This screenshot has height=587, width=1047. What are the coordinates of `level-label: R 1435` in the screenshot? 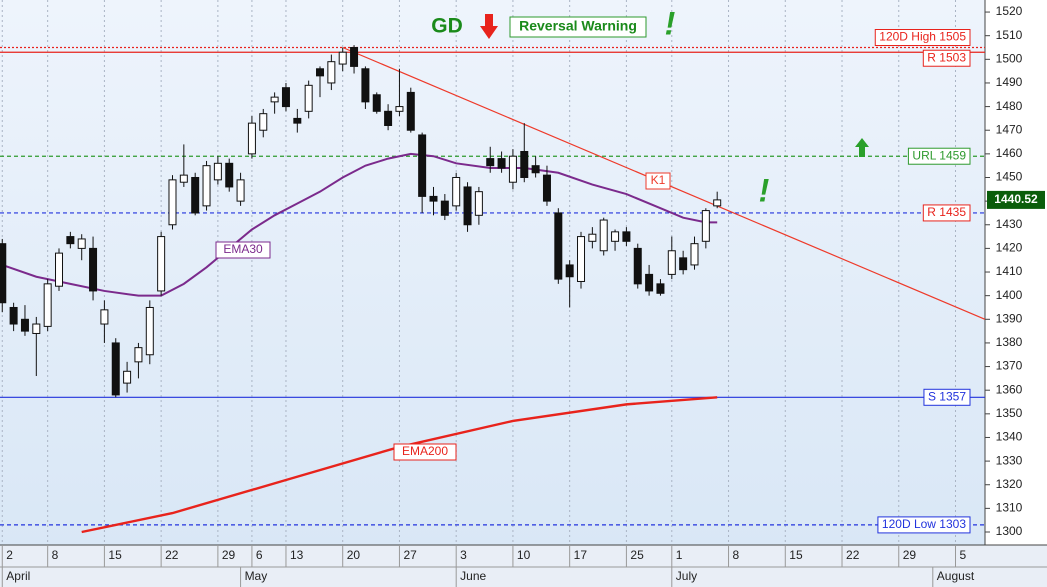 It's located at (946, 212).